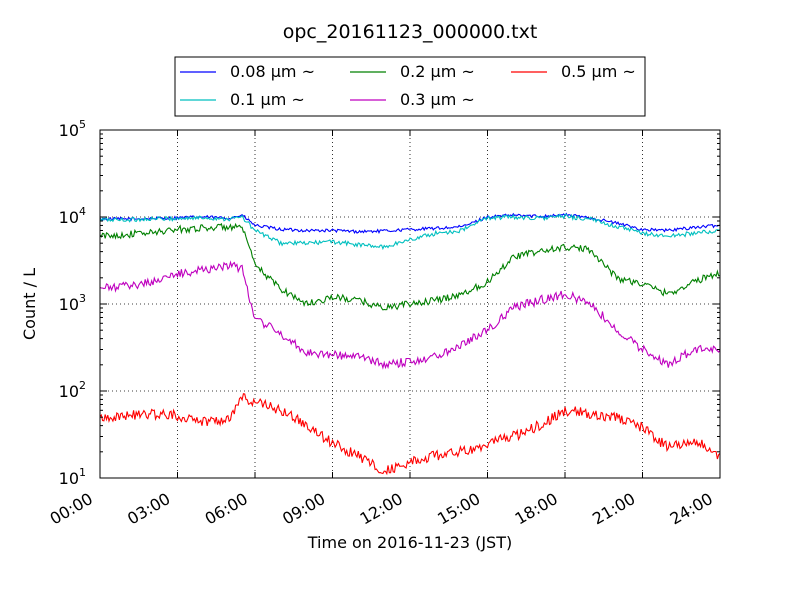  What do you see at coordinates (72, 216) in the screenshot?
I see `y-tick-label: 10⁴` at bounding box center [72, 216].